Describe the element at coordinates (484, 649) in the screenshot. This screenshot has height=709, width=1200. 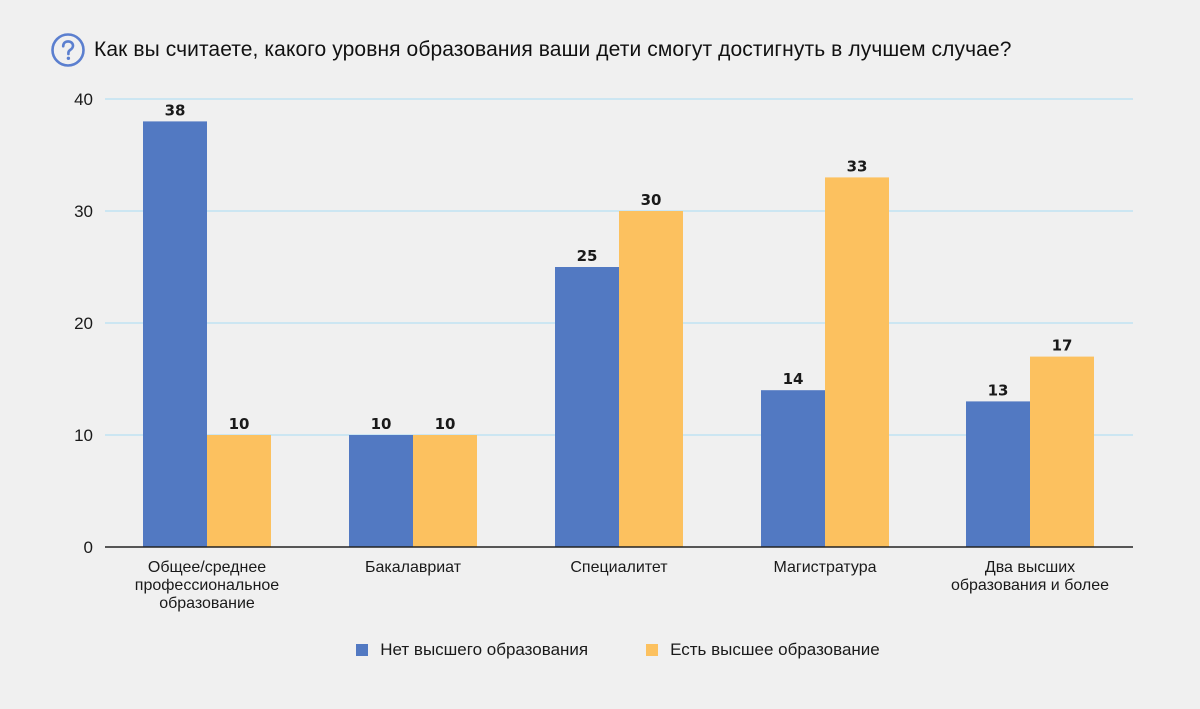
I see `legend-label-series-1: Нет высшего образования` at that location.